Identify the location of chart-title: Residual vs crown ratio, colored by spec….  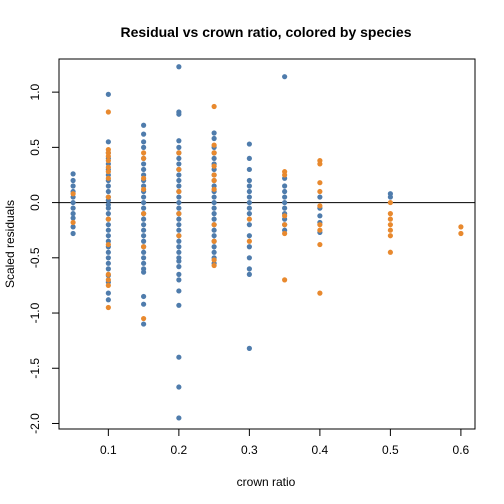
(266, 32).